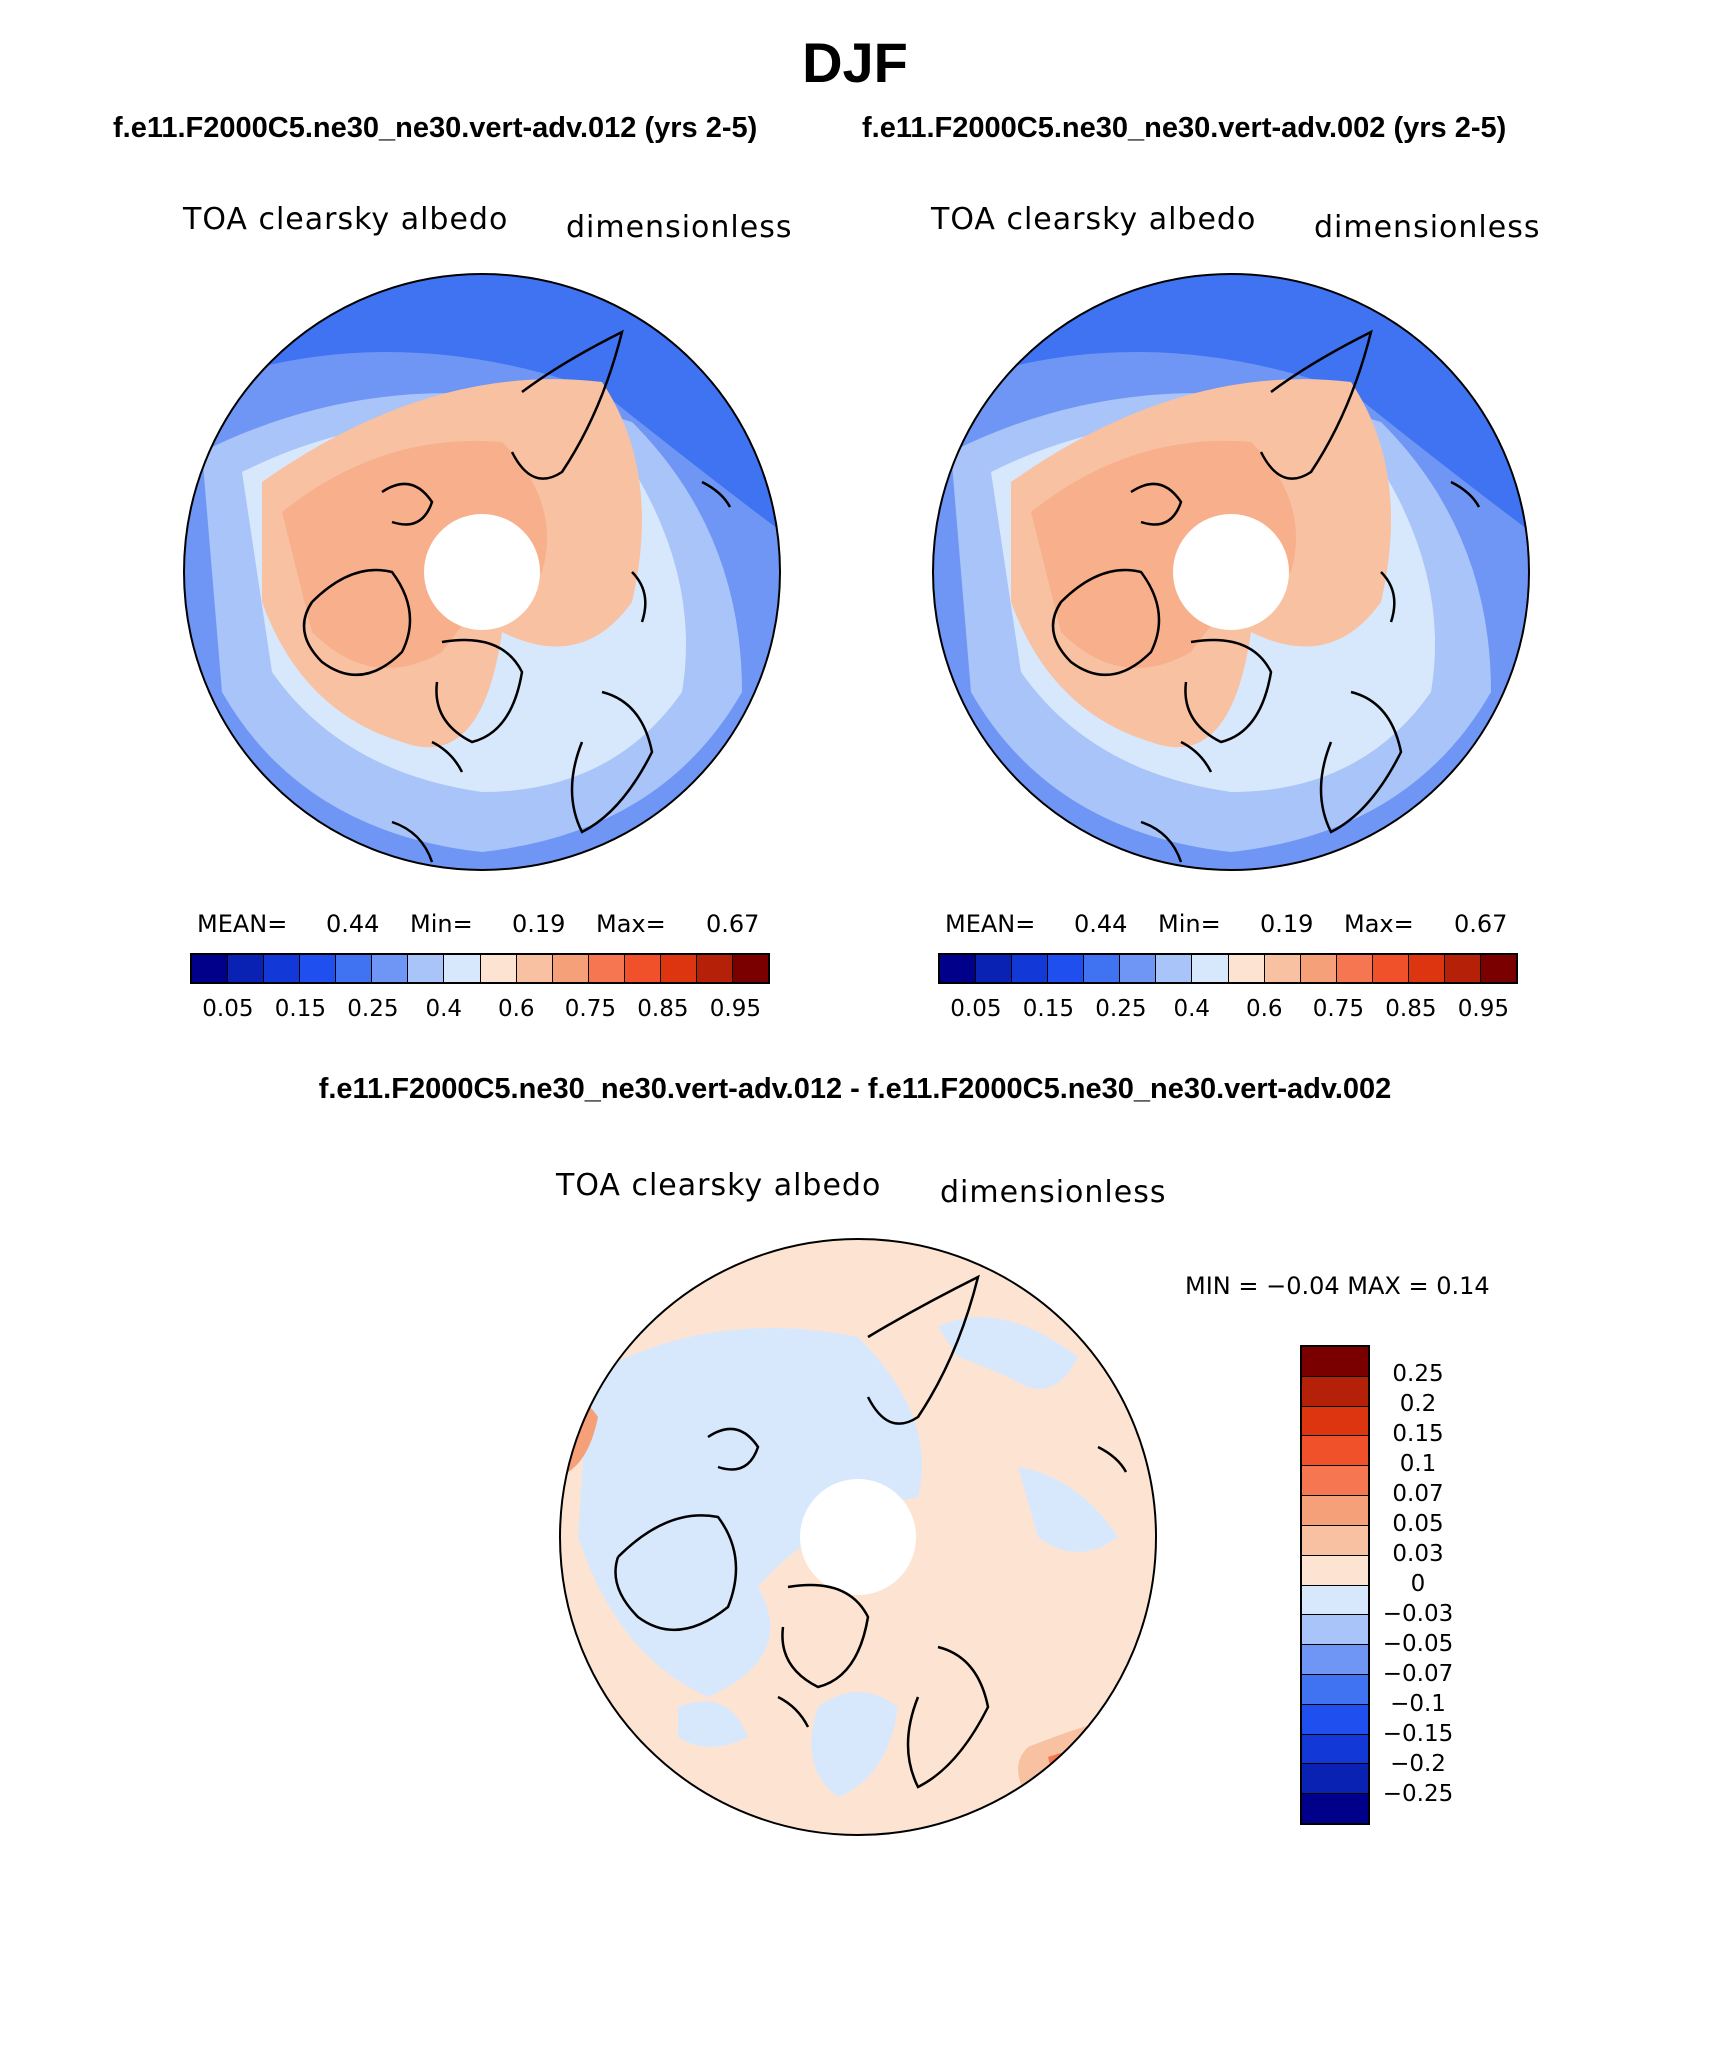  I want to click on mean-value-left: 0.44, so click(353, 924).